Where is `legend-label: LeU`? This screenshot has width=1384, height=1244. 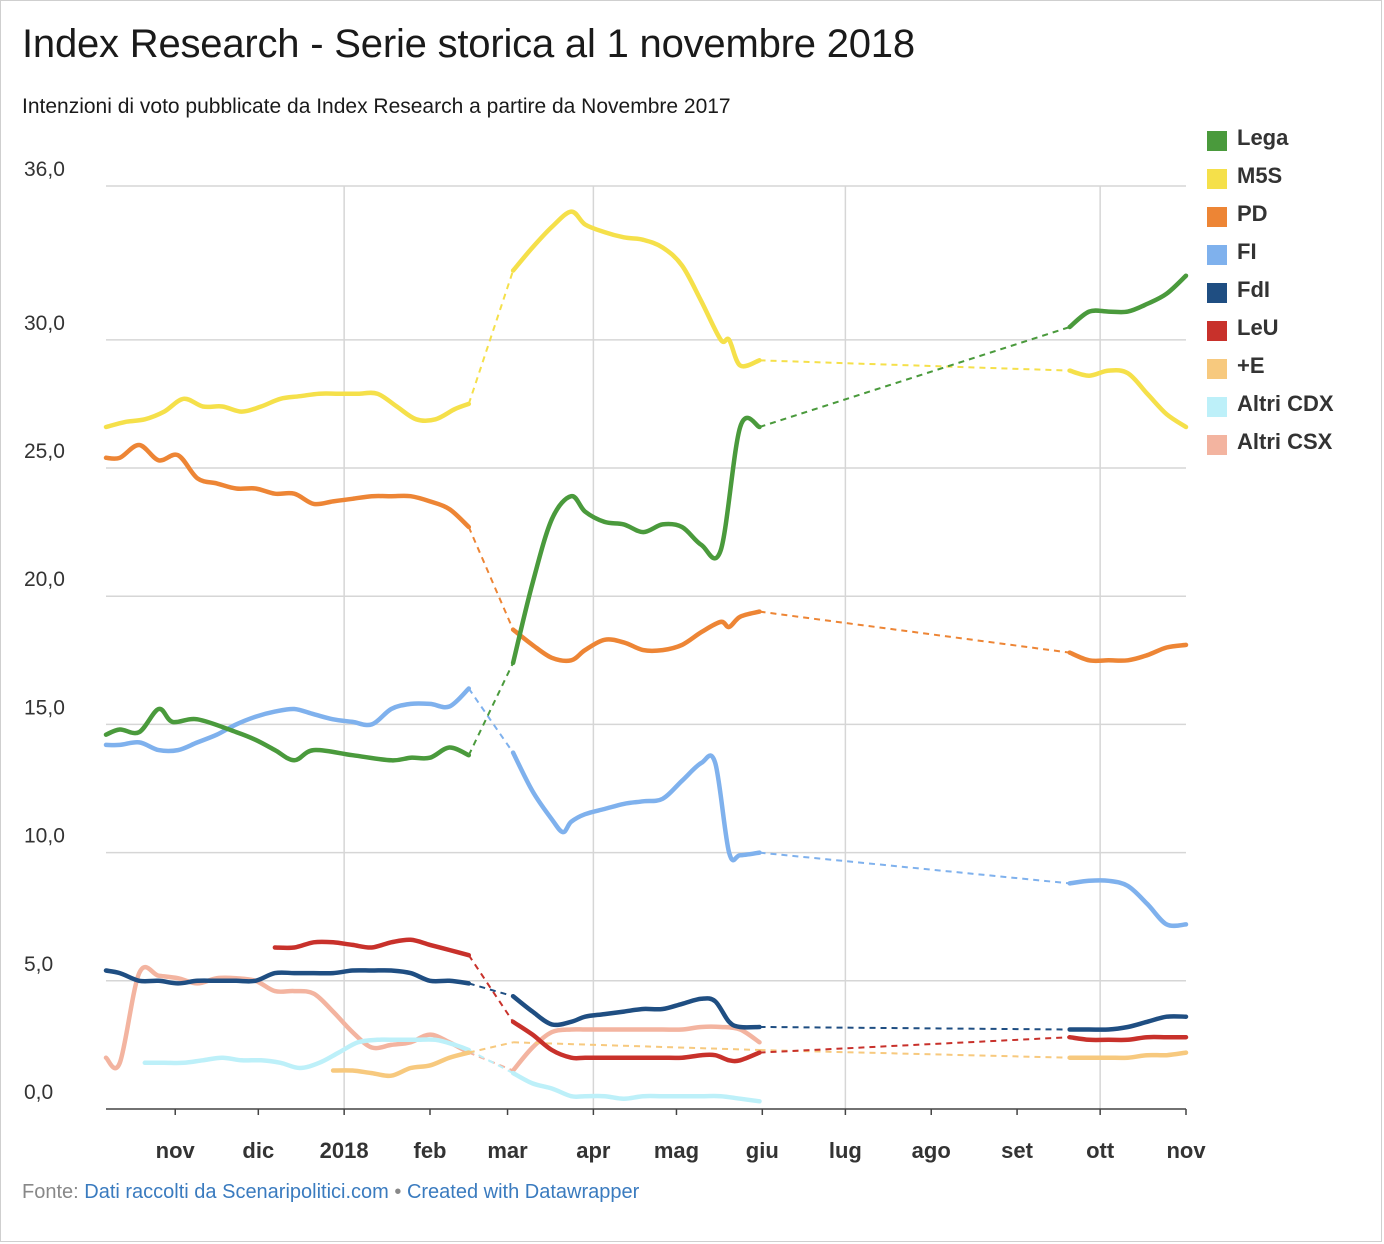 legend-label: LeU is located at coordinates (1258, 327).